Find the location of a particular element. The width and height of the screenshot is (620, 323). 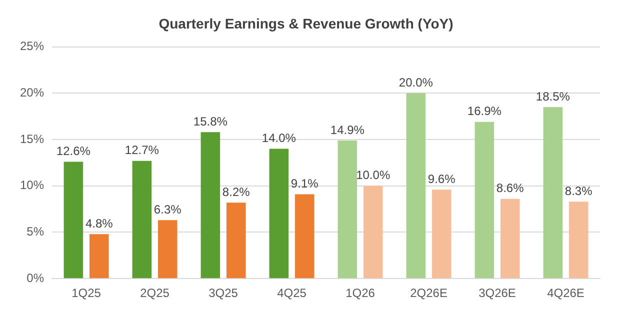

data-label: 15.8% is located at coordinates (210, 121).